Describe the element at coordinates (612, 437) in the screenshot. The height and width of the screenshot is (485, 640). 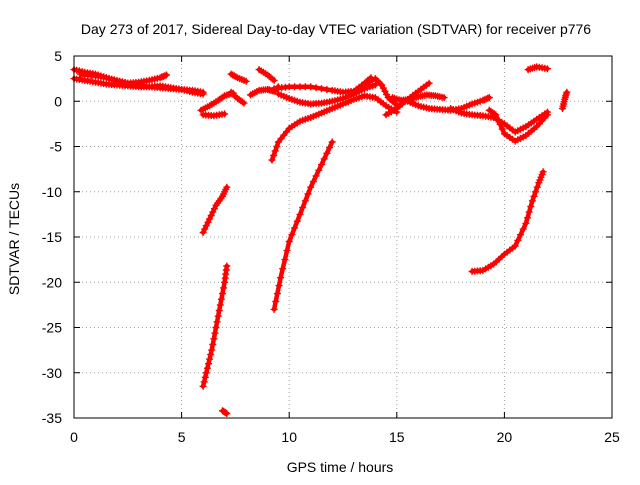
I see `x-tick-label: 25` at that location.